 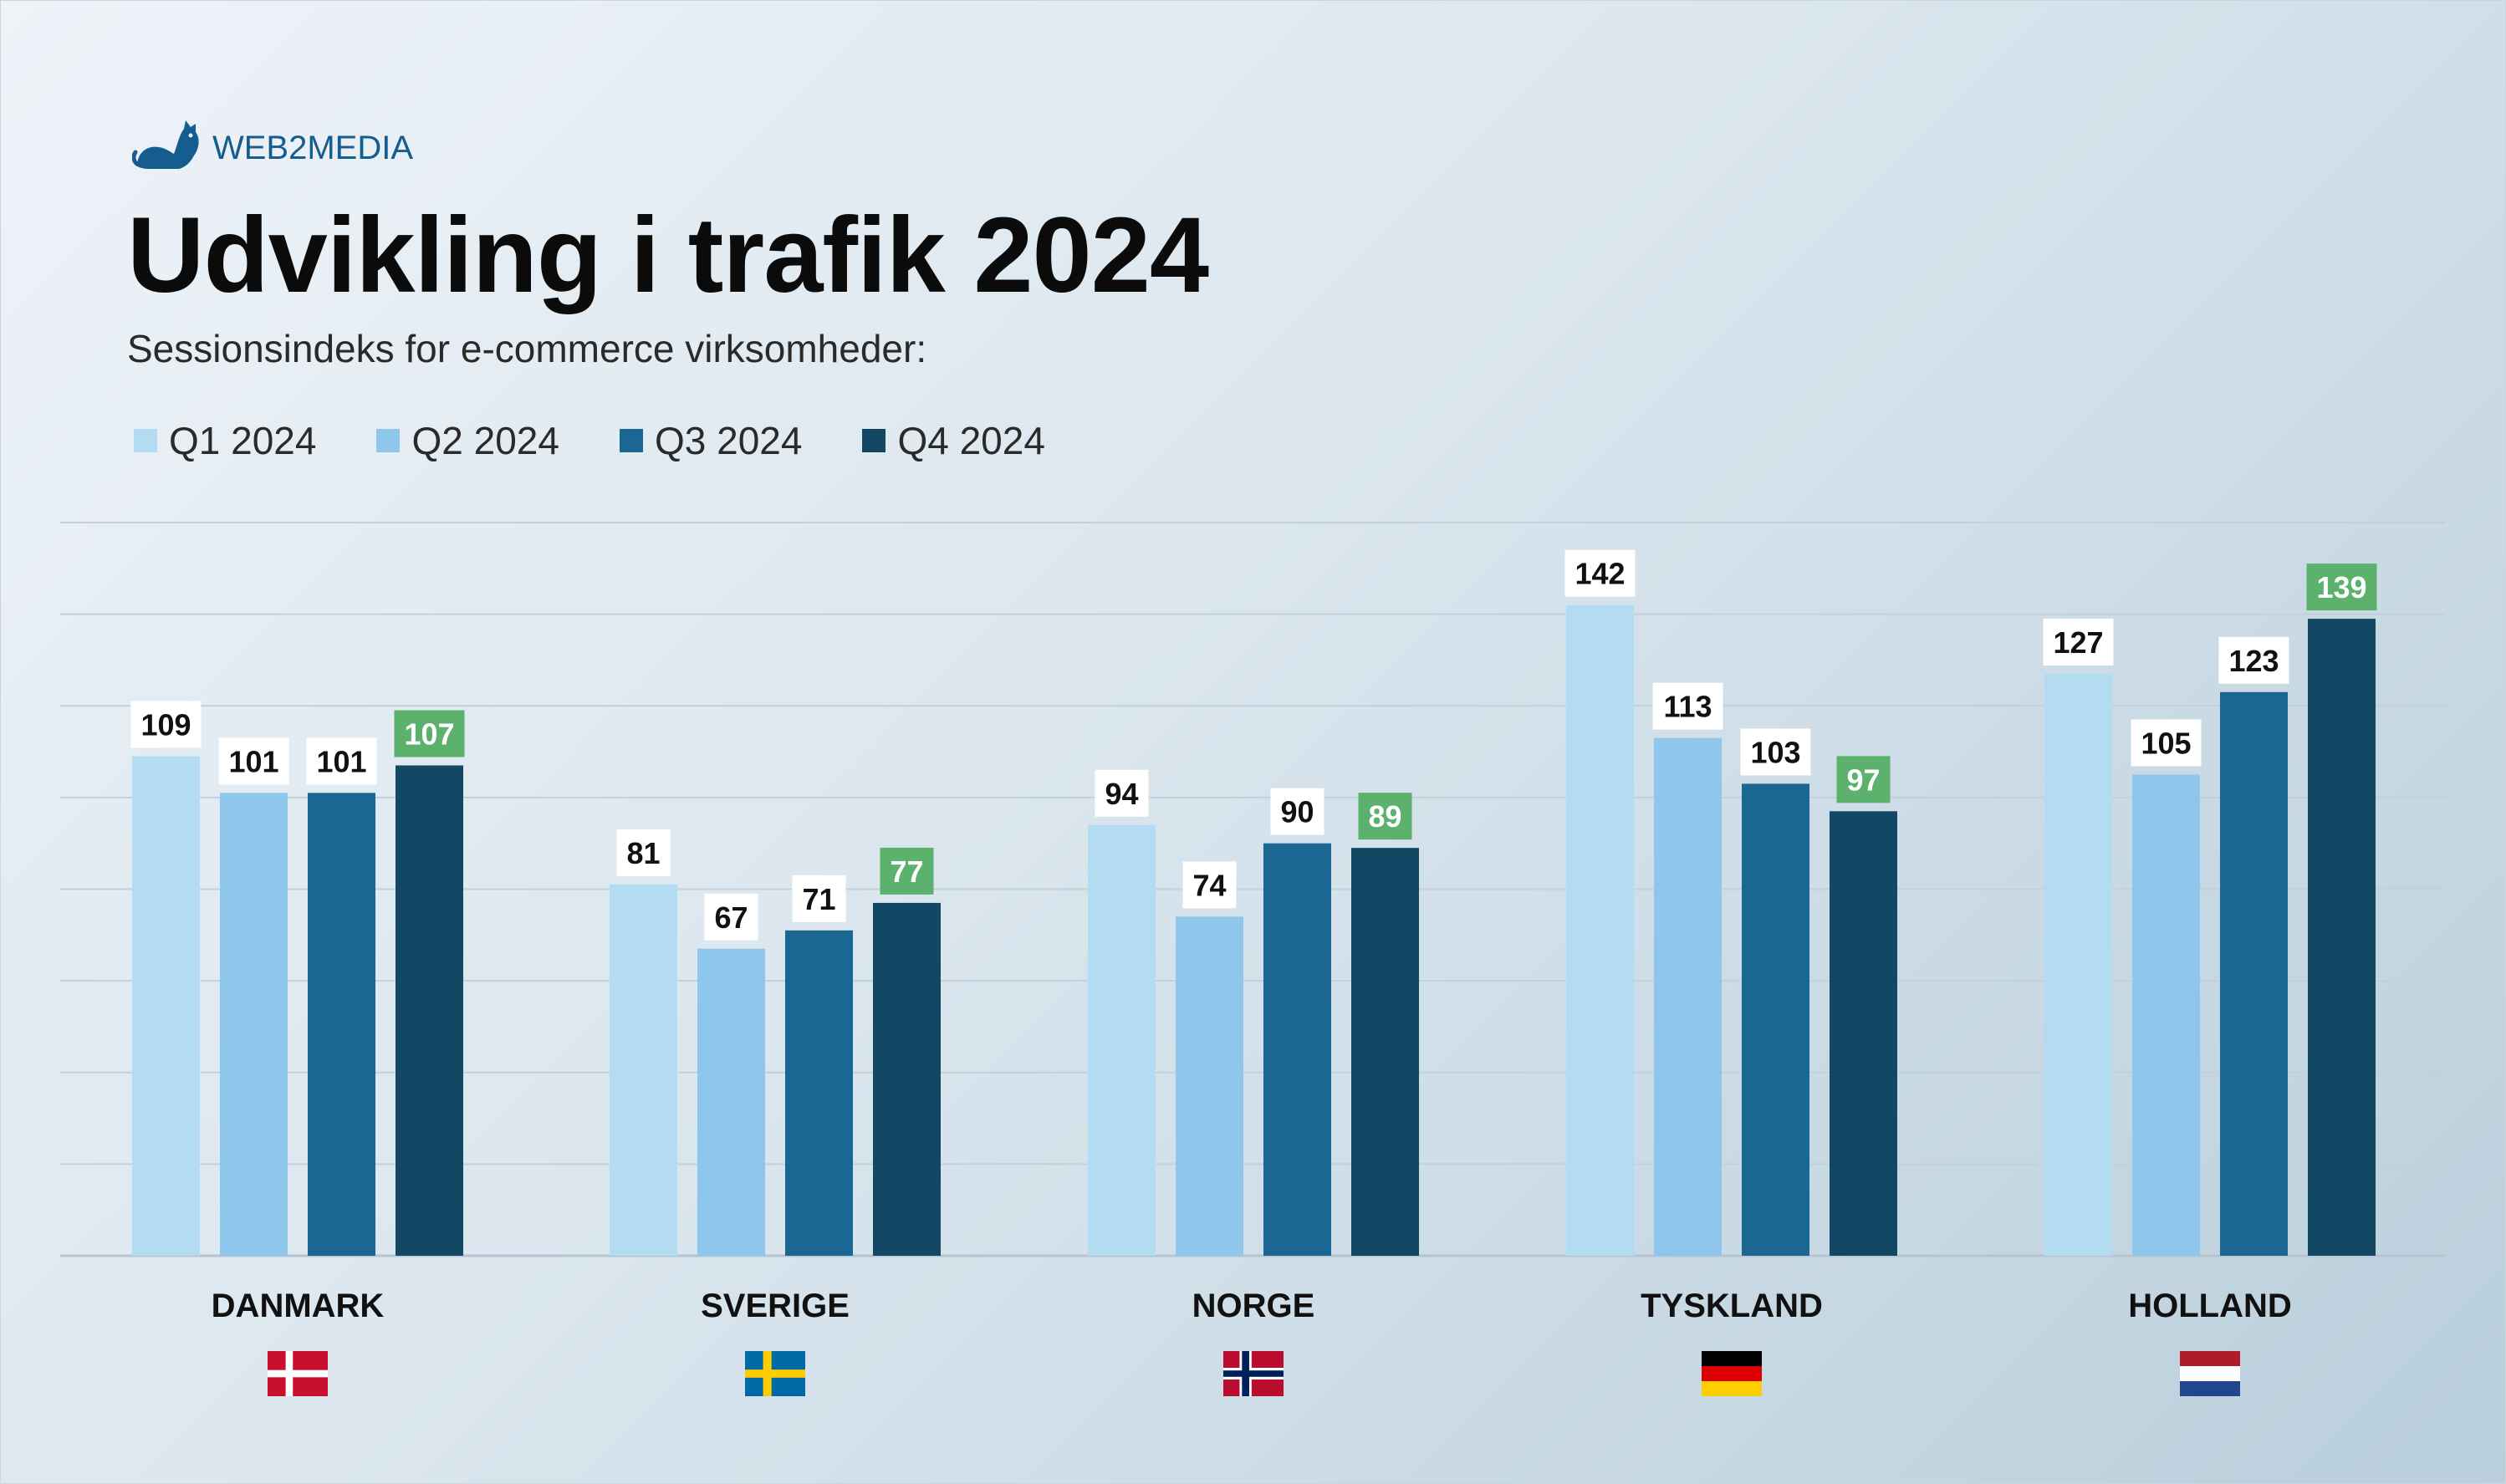 I want to click on bar-danmark-q3, so click(x=341, y=1024).